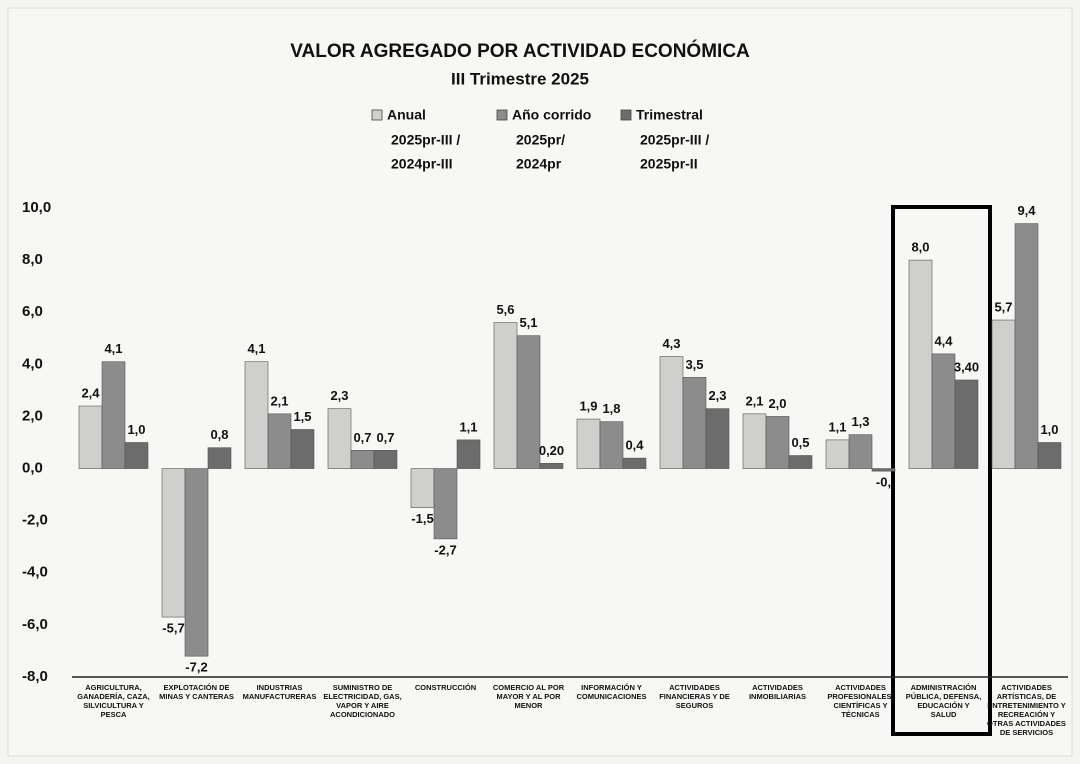  I want to click on x-tick-label: INFORMACIÓN Y COMUNICACIONES, so click(611, 692).